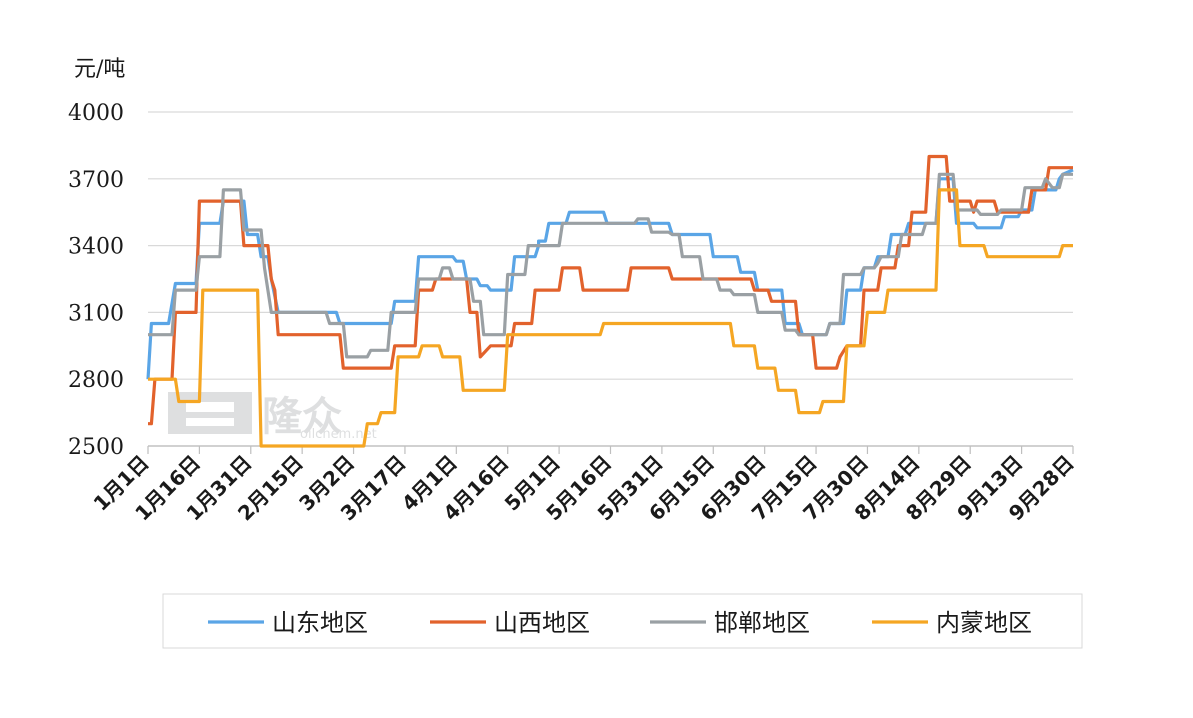 Image resolution: width=1193 pixels, height=718 pixels. Describe the element at coordinates (338, 434) in the screenshot. I see `watermark-subtext: oilchem.net` at that location.